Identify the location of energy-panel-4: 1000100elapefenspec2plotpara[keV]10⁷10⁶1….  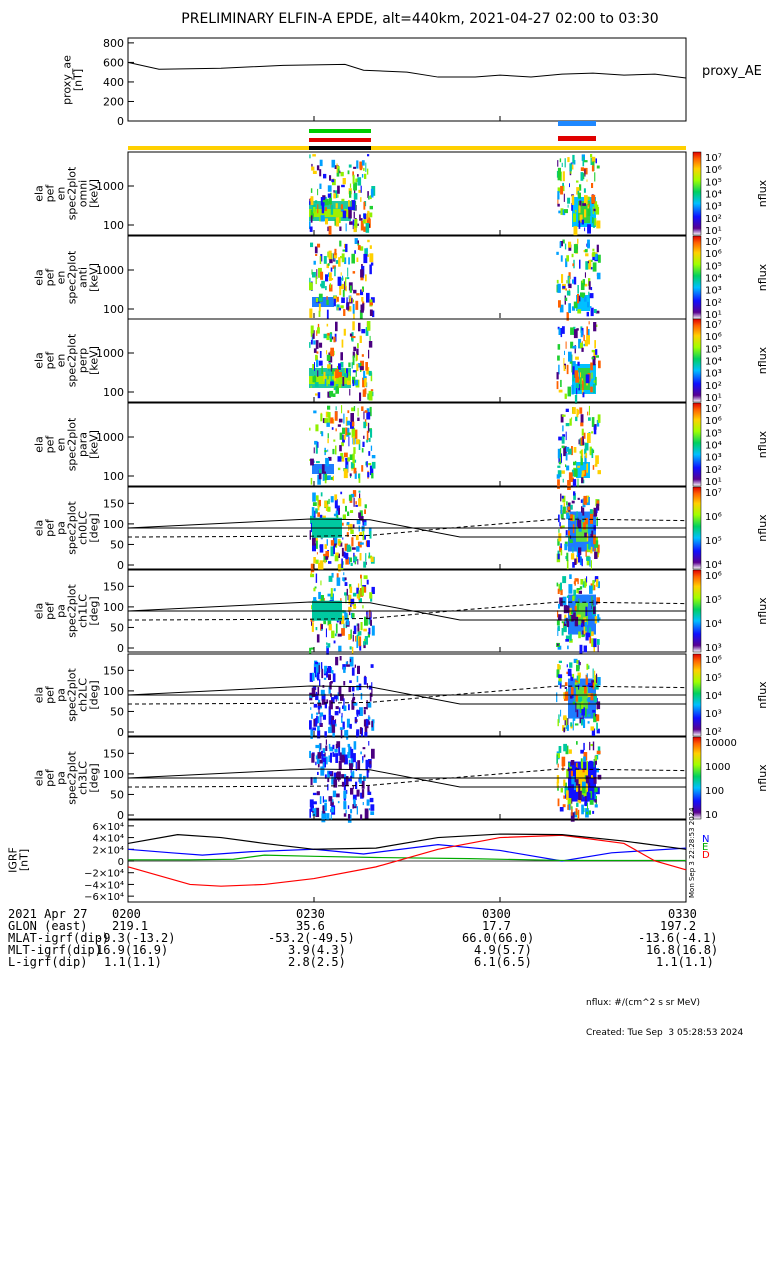
(401, 446).